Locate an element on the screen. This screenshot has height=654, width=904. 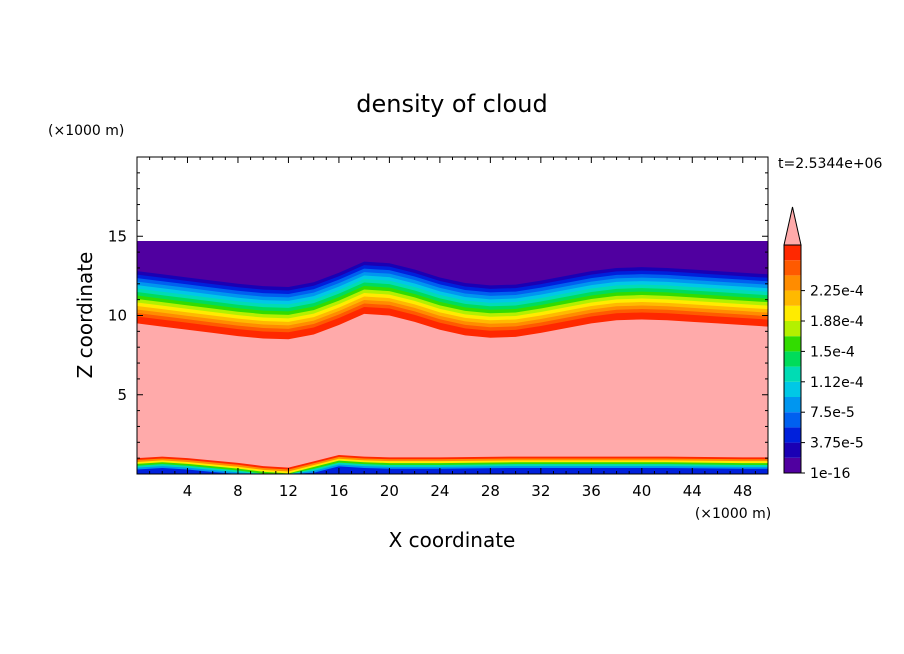
colorbar-frame is located at coordinates (792, 359).